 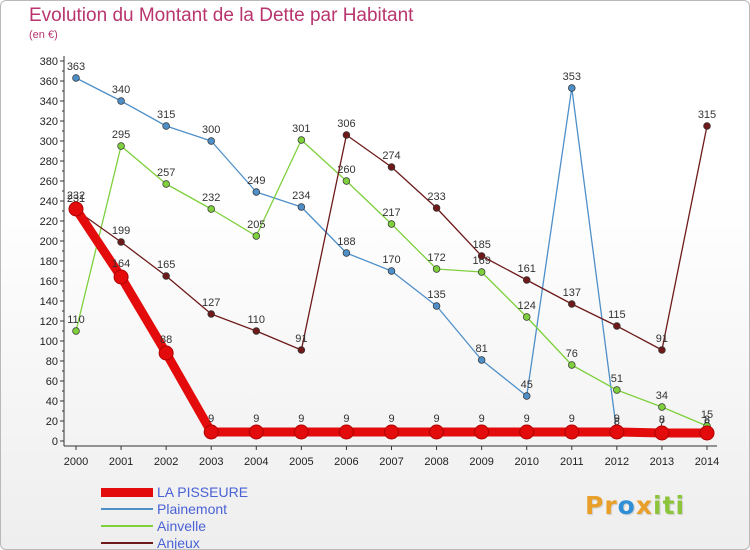 I want to click on x-tick-label: 2001, so click(x=121, y=462).